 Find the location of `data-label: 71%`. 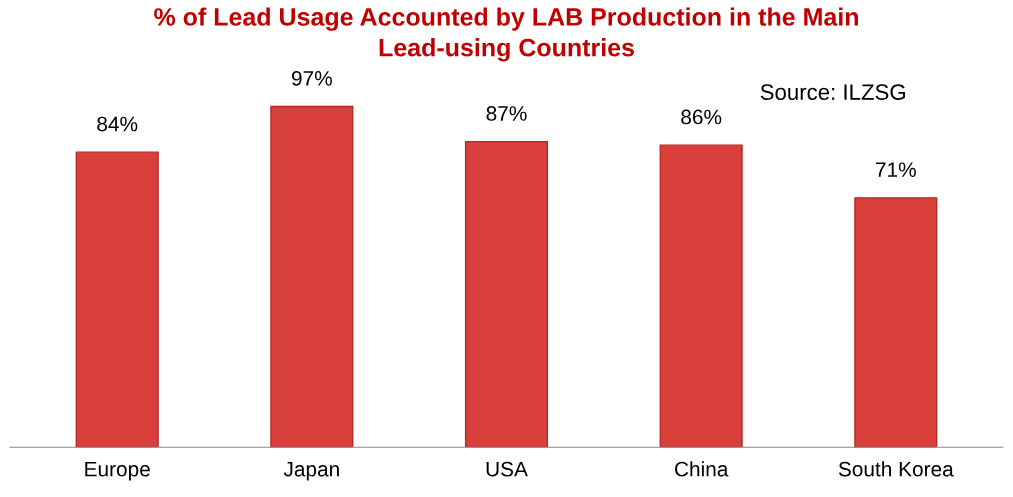

data-label: 71% is located at coordinates (896, 169).